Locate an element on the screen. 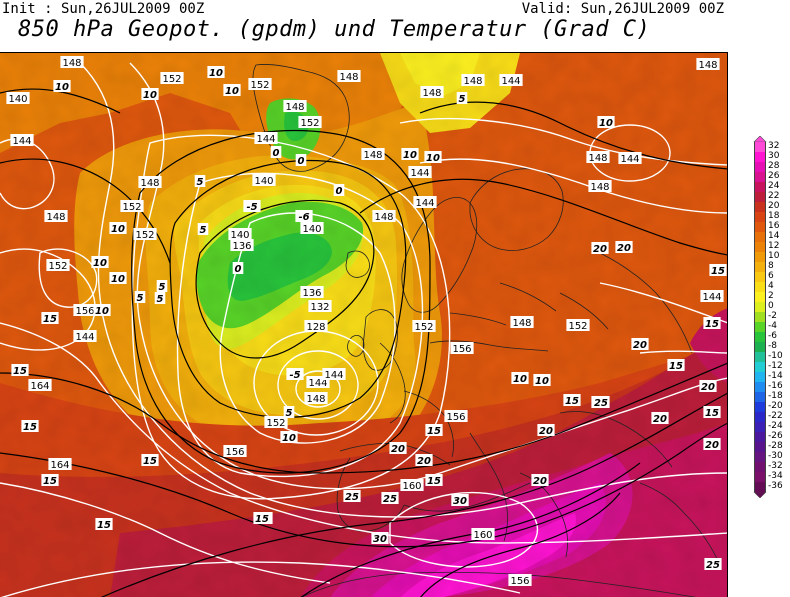  legend-level: -36 is located at coordinates (769, 486).